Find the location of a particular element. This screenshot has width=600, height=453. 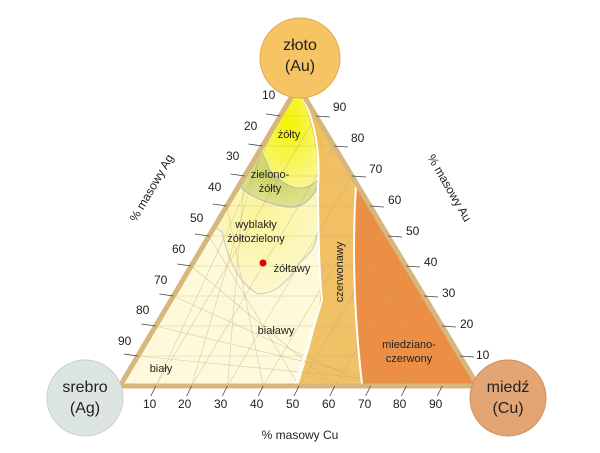

ag-tick-70: 70 is located at coordinates (161, 280).